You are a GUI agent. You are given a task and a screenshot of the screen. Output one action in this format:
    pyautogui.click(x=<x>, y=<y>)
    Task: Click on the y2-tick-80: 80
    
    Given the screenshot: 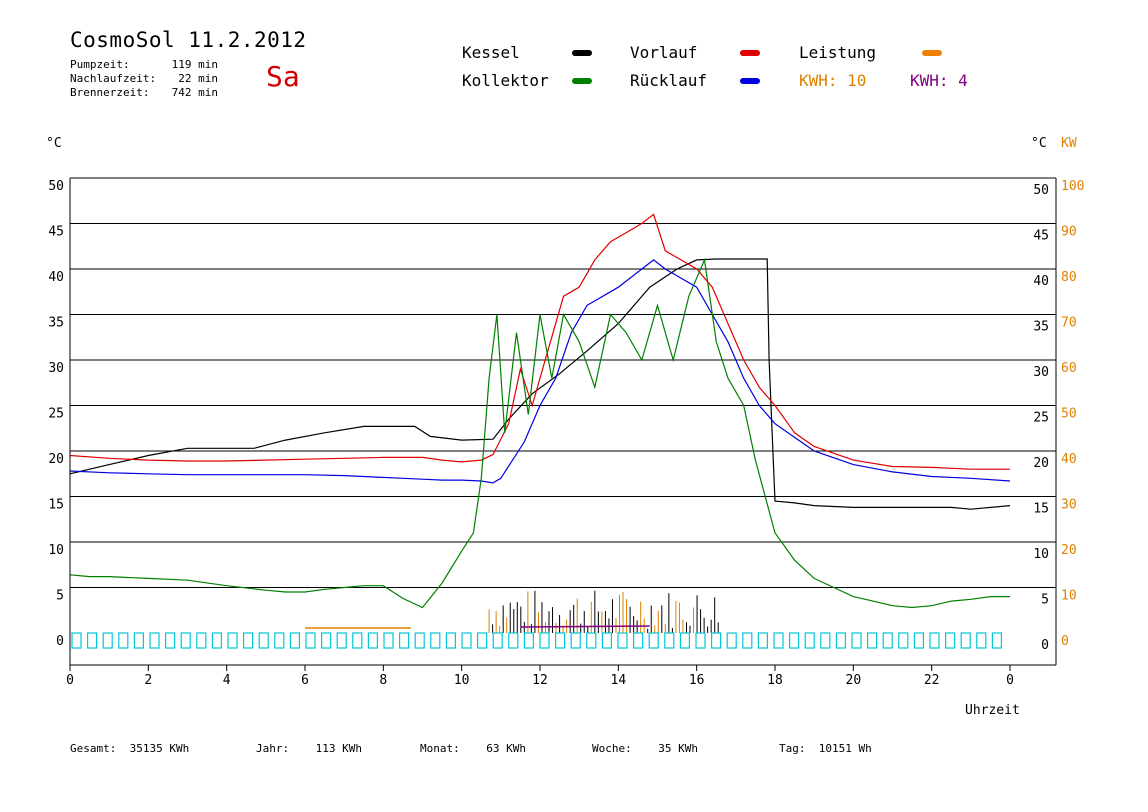 What is the action you would take?
    pyautogui.click(x=1069, y=277)
    